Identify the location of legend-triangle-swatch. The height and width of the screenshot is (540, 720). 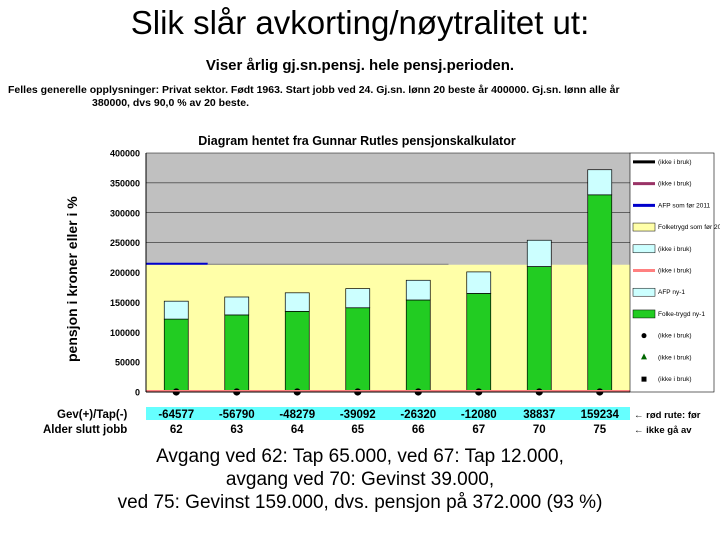
(644, 356).